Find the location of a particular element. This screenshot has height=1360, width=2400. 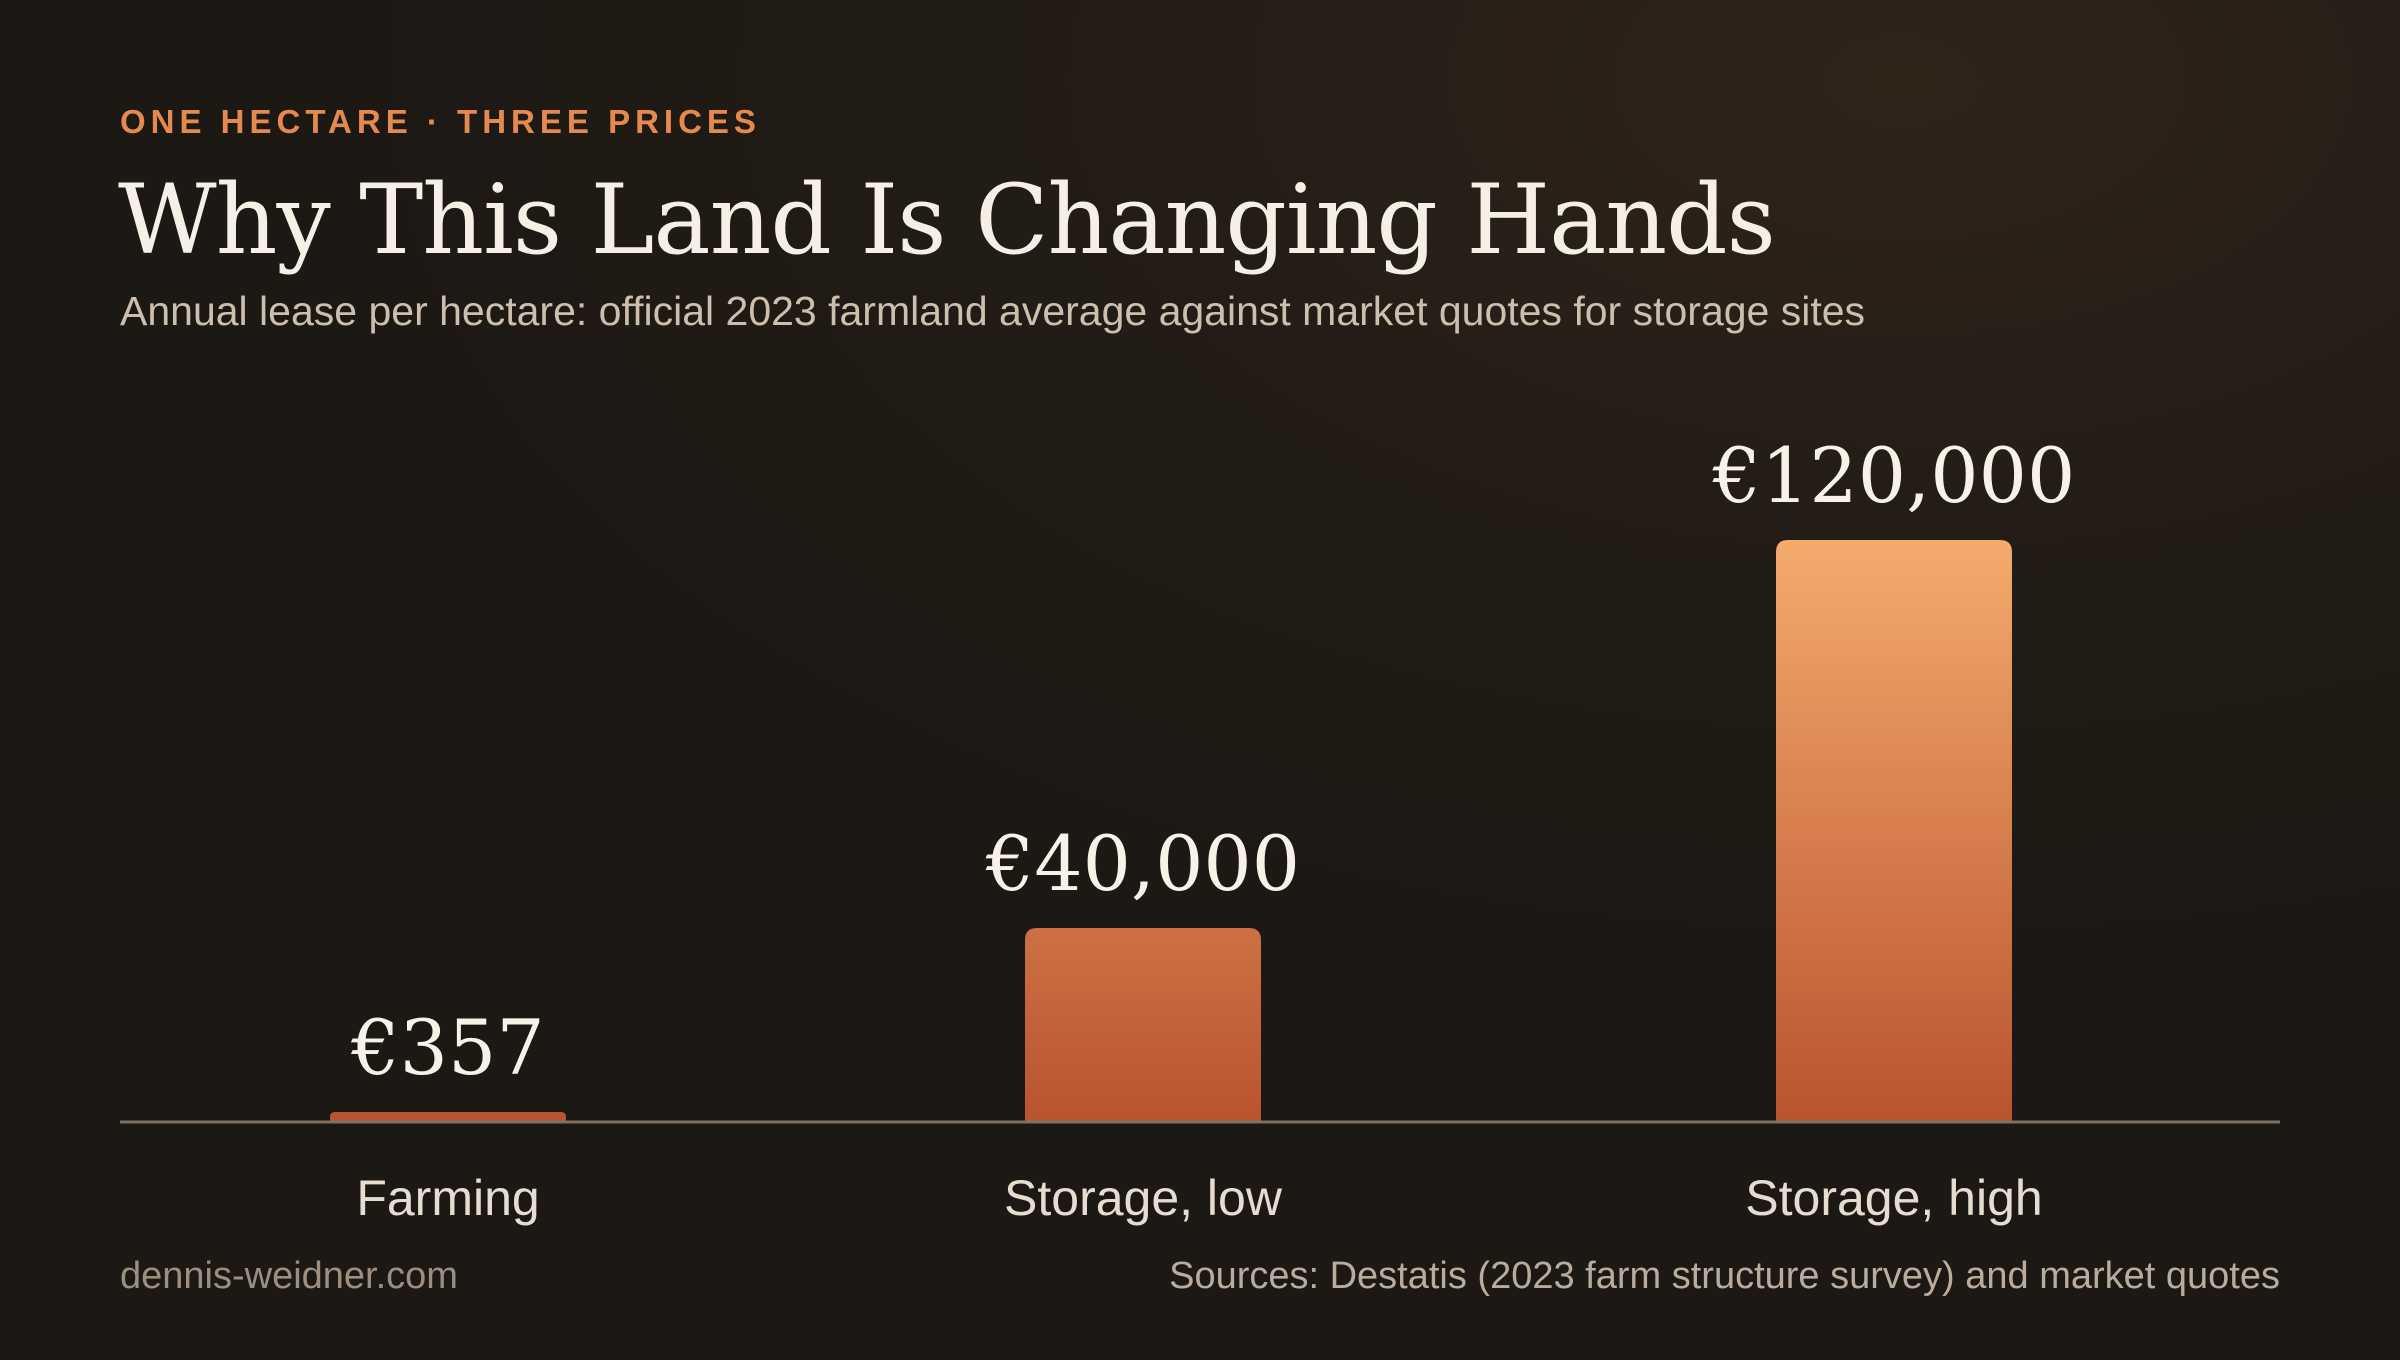

value-label-storage-low: €40,000 is located at coordinates (1142, 863).